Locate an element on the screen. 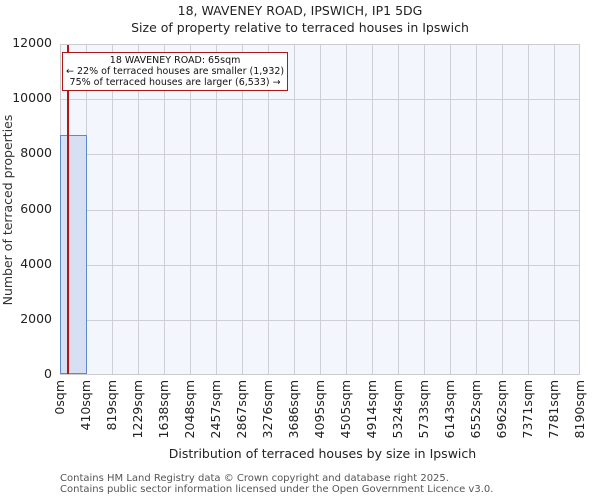  x-tick-label: 6962sqm is located at coordinates (501, 409).